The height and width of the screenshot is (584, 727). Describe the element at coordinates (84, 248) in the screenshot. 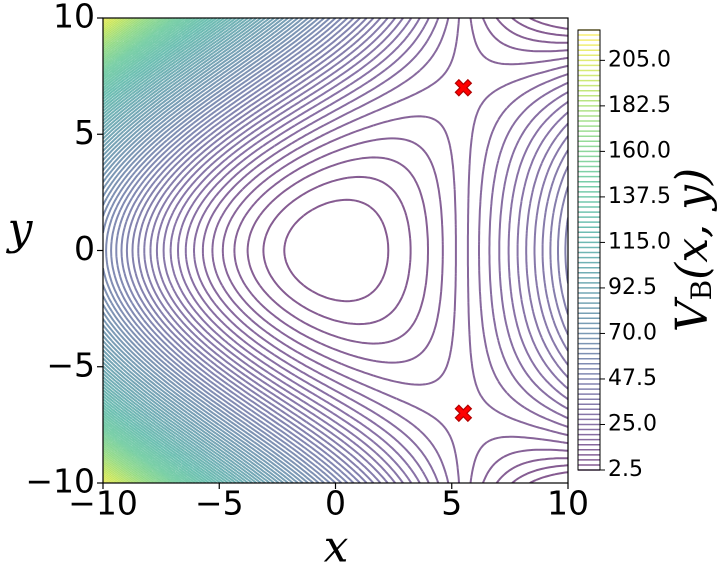

I see `y-tick-label: 0` at that location.